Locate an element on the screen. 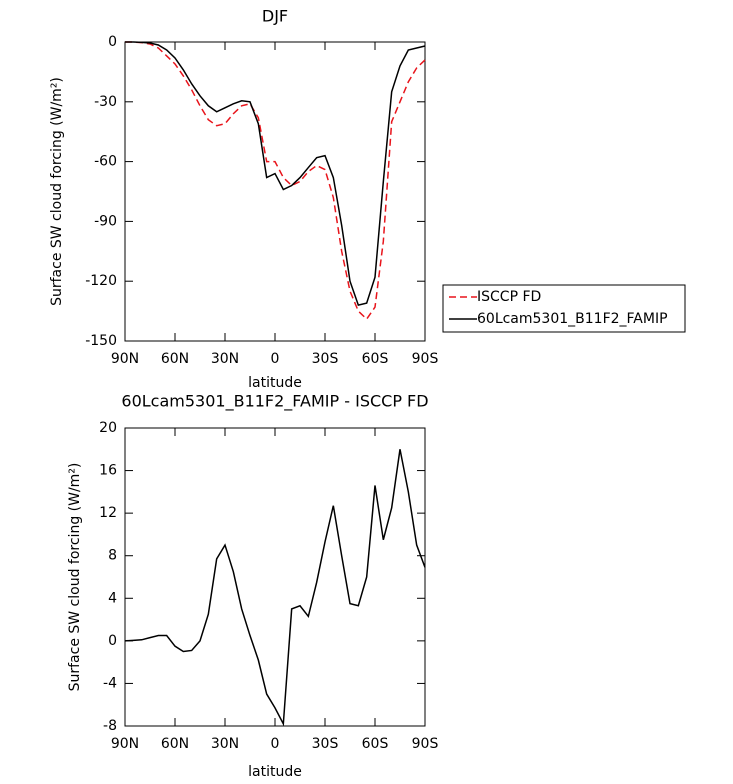 This screenshot has height=784, width=733. y-tick-label: 8 is located at coordinates (112, 556).